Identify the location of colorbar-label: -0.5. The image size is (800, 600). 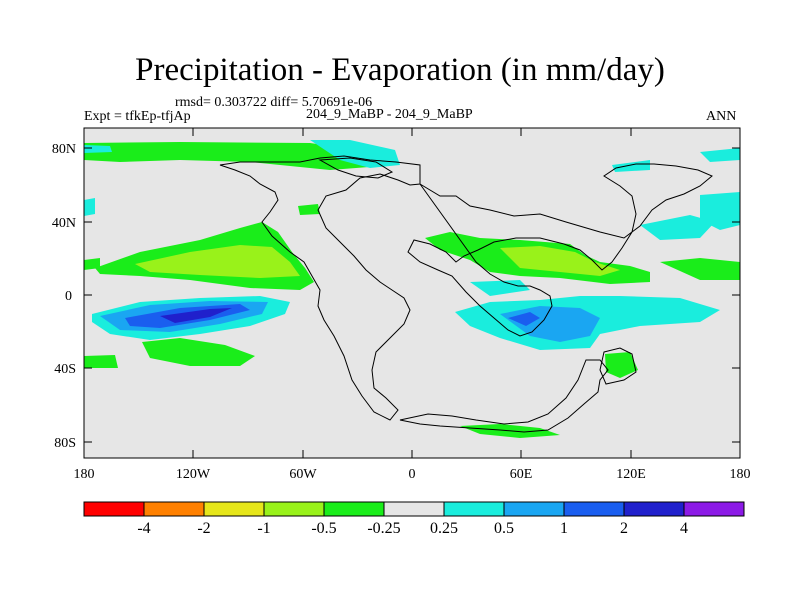
(323, 528).